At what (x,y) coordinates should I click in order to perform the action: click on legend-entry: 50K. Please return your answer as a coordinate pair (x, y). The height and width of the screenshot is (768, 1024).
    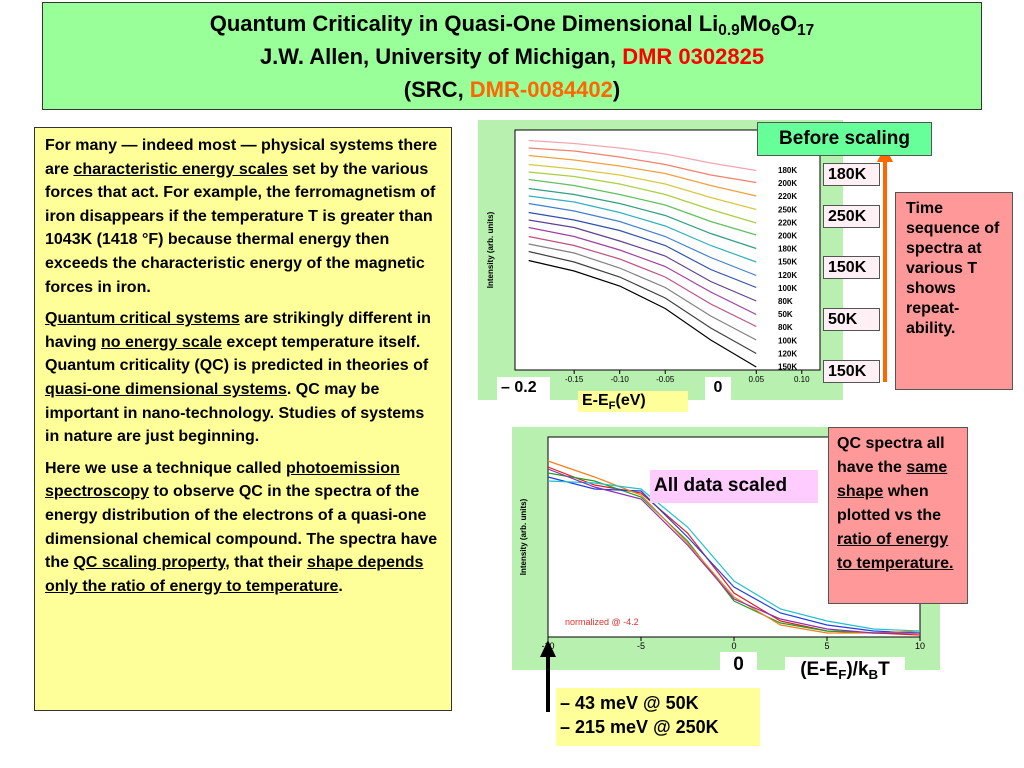
    Looking at the image, I should click on (785, 314).